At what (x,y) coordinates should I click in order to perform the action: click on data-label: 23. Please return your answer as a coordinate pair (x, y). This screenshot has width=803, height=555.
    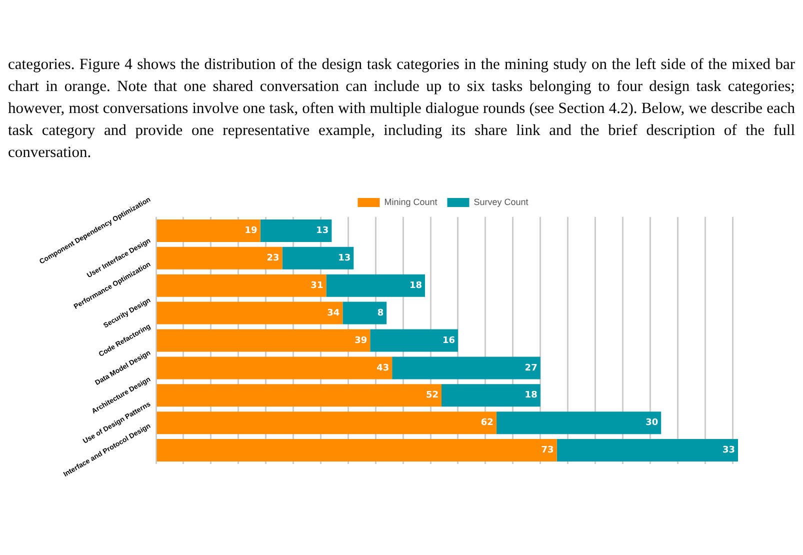
    Looking at the image, I should click on (273, 259).